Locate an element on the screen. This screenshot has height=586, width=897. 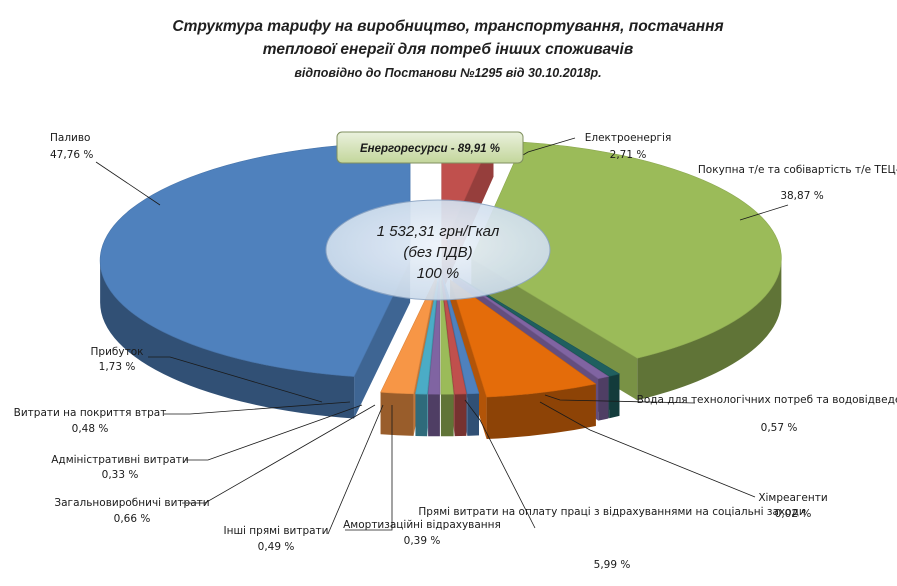
slice-general_prod-top is located at coordinates (447, 335).